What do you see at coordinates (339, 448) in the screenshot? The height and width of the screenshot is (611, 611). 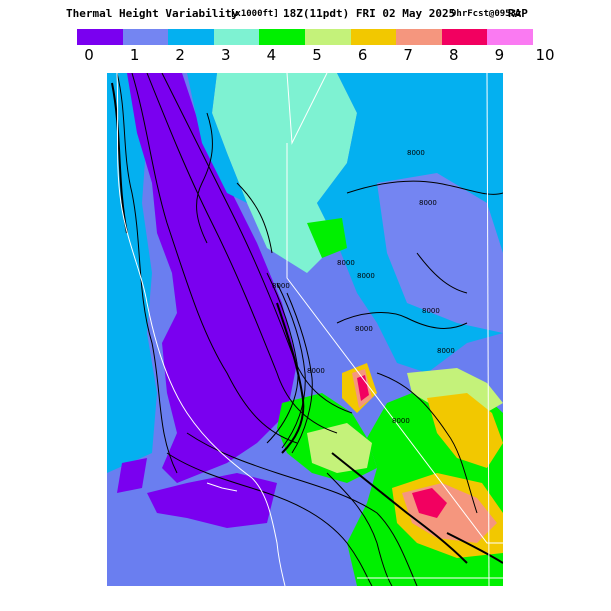 I see `region-light-green` at bounding box center [339, 448].